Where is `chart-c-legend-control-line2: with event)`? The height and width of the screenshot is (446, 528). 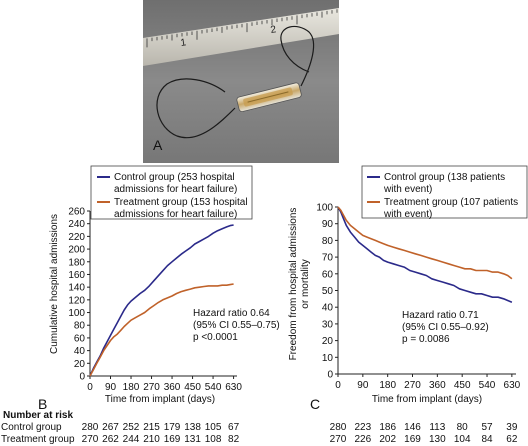 chart-c-legend-control-line2: with event) is located at coordinates (407, 189).